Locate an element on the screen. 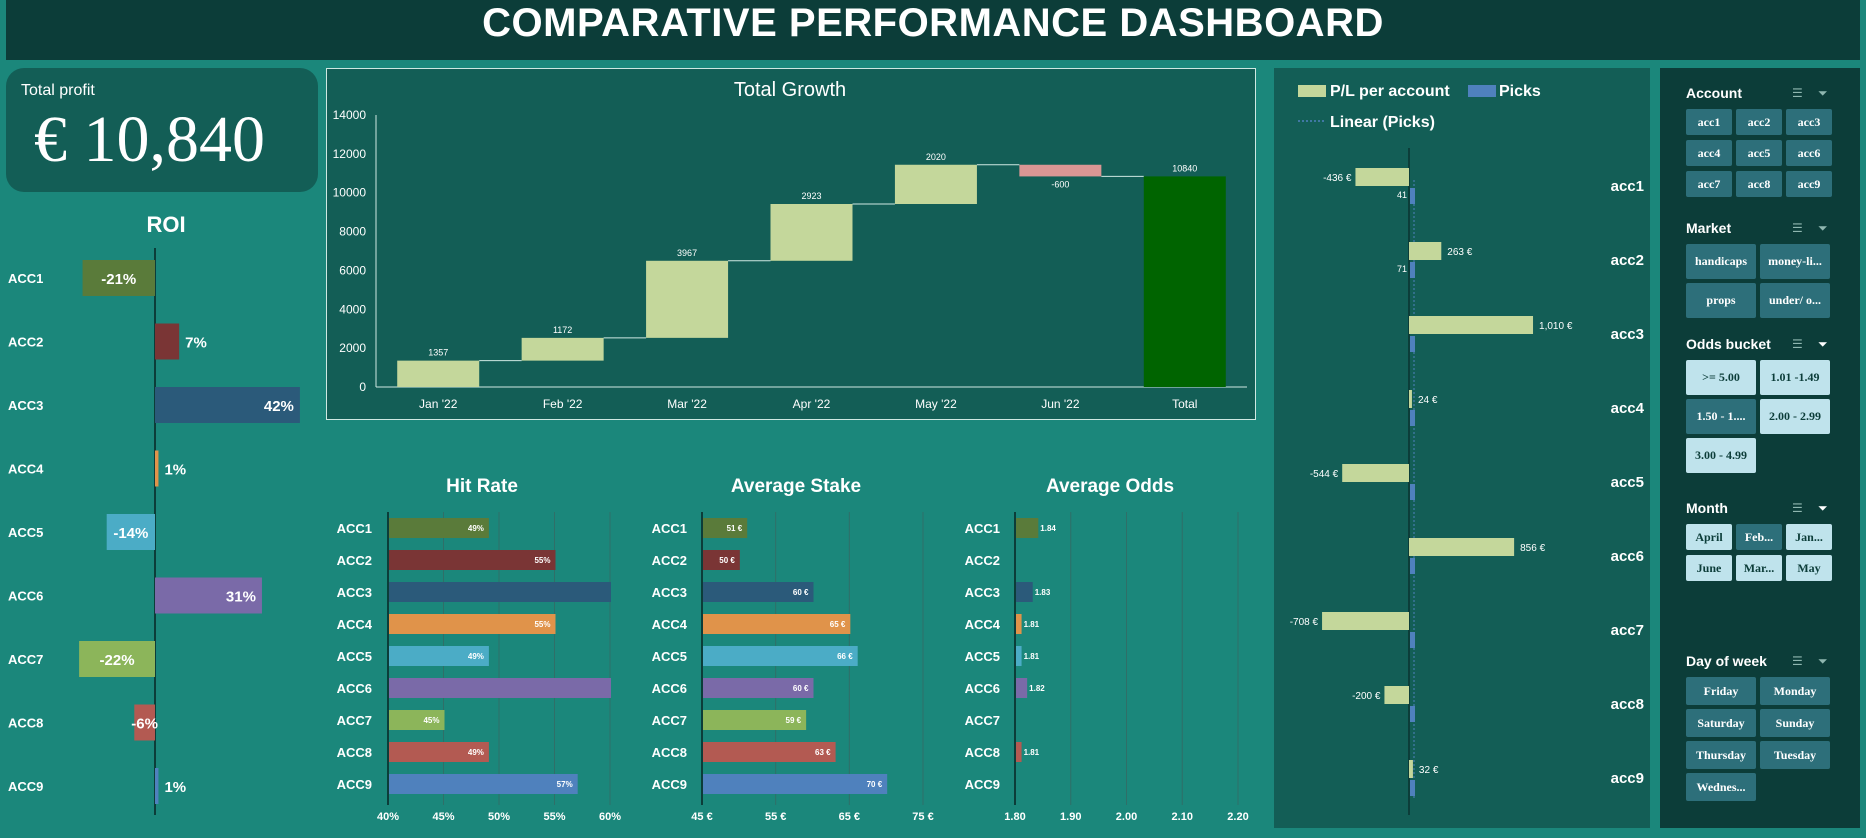 The width and height of the screenshot is (1866, 838). avg_odds-category-label: ACC9 is located at coordinates (982, 784).